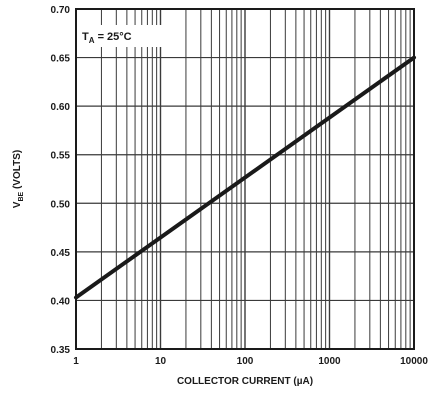 This screenshot has height=401, width=433. I want to click on y-tick-label: 0.50, so click(61, 204).